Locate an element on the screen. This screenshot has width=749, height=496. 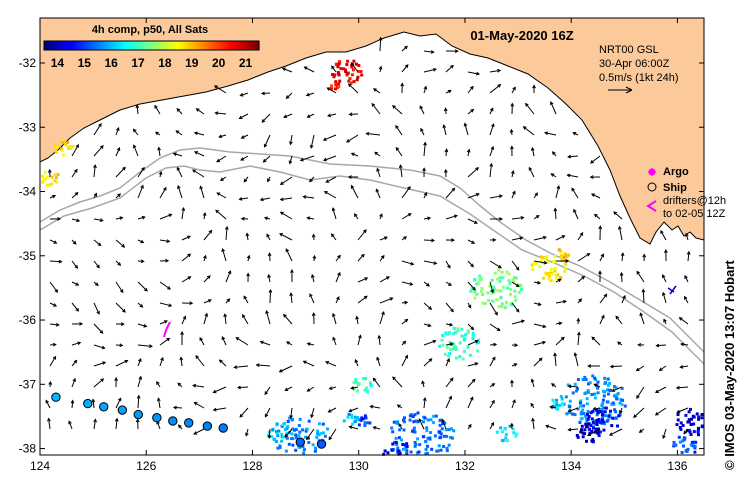
colorbar-frame is located at coordinates (151, 45).